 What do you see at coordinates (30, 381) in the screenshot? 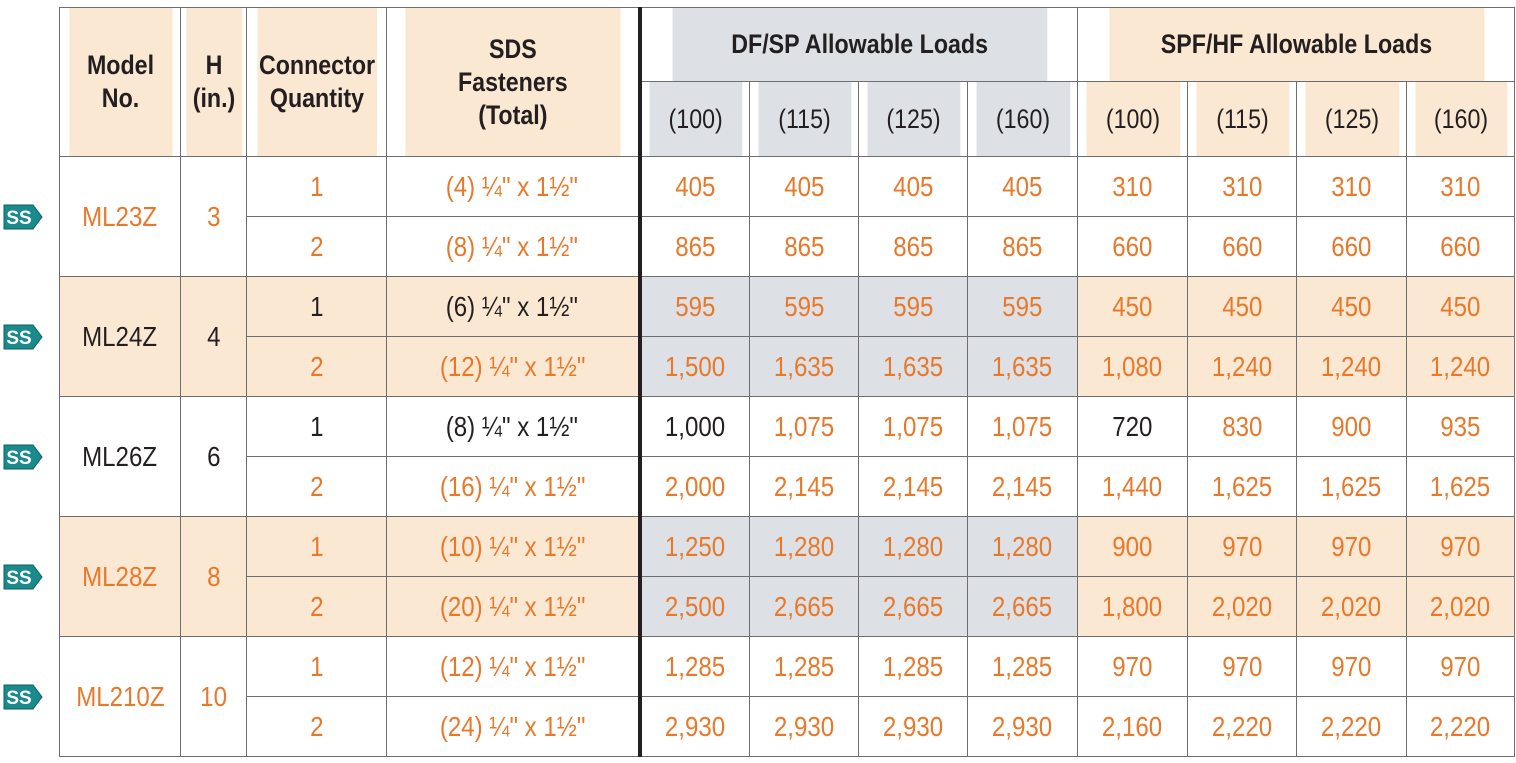
I see `ss-badge-column: SS SS SS SS SS` at bounding box center [30, 381].